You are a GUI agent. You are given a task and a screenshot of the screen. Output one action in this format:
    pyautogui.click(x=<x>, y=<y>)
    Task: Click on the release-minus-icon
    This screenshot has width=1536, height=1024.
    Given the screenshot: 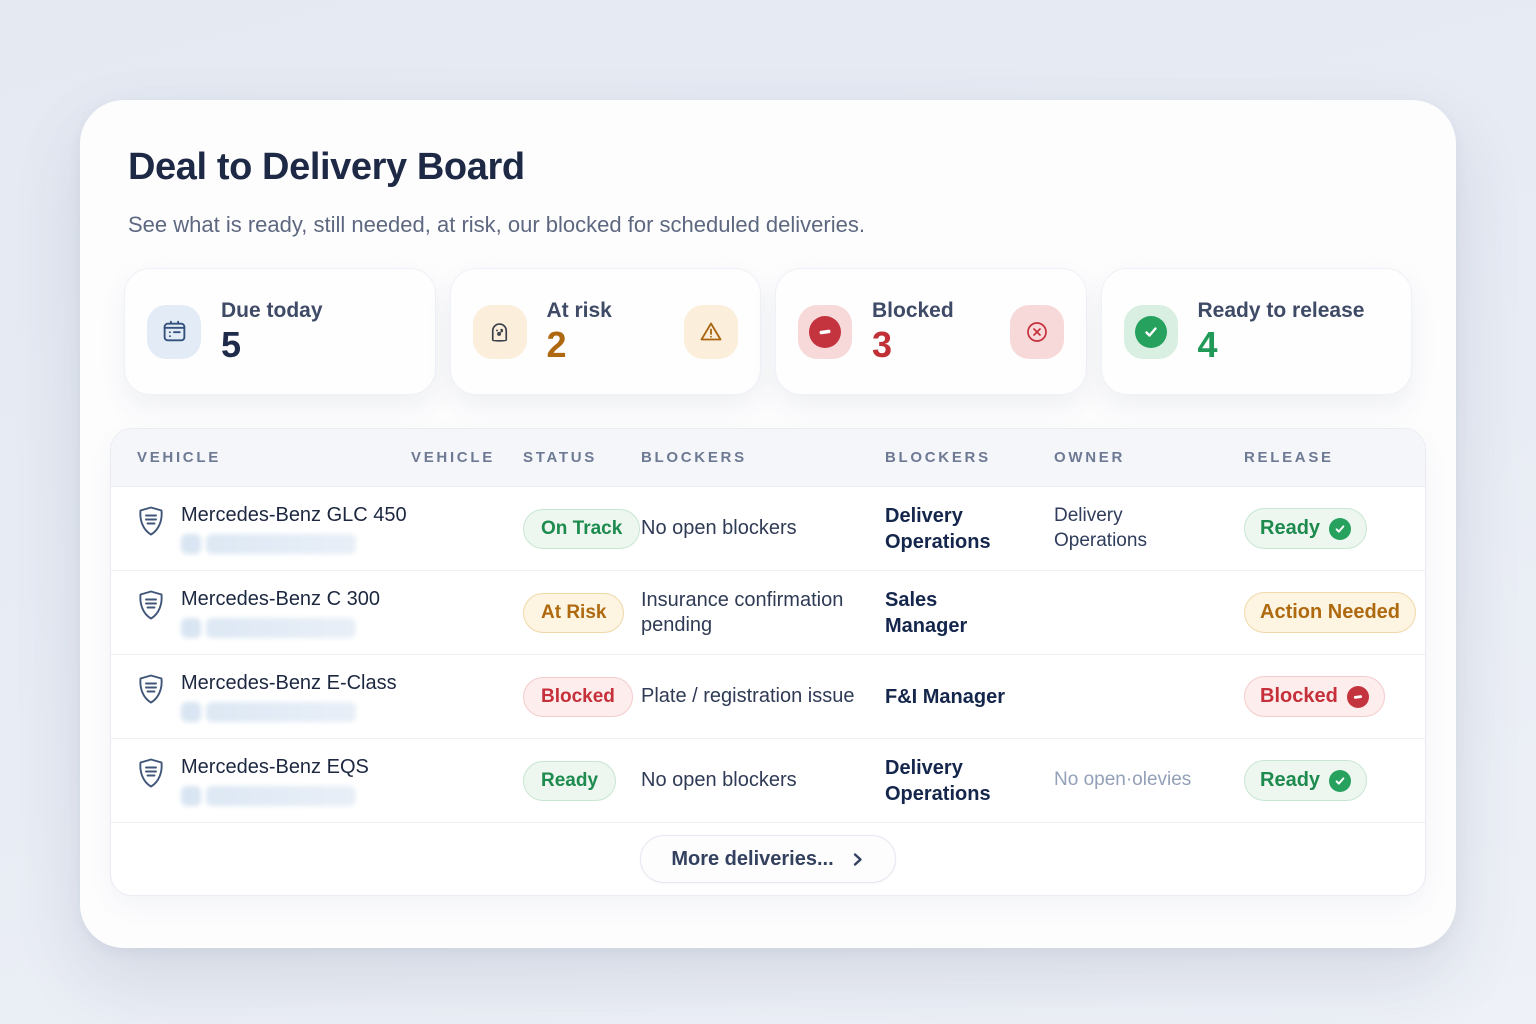 What is the action you would take?
    pyautogui.click(x=1357, y=696)
    